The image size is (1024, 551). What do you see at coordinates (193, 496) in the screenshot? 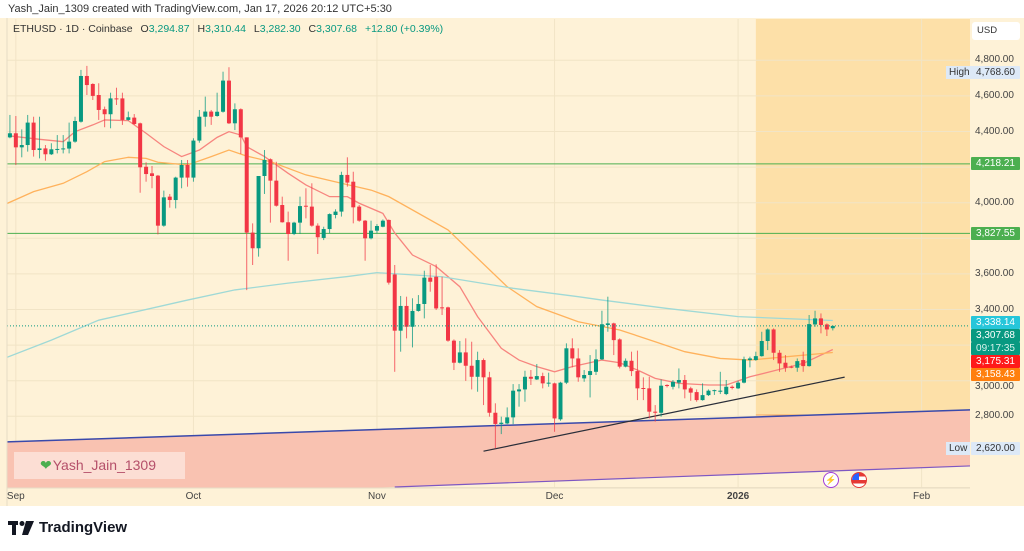
I see `time-axis-label: Oct` at bounding box center [193, 496].